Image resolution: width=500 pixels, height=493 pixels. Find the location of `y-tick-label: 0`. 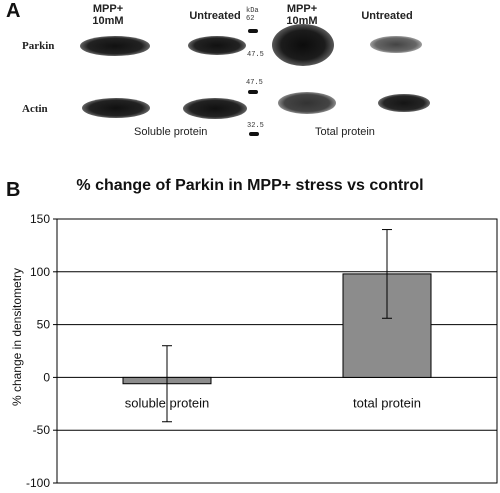

y-tick-label: 0 is located at coordinates (46, 377).